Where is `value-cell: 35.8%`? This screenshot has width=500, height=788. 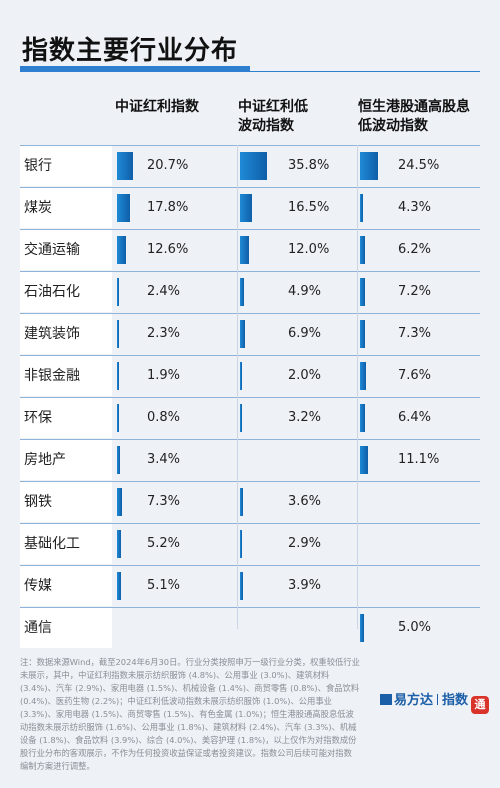 value-cell: 35.8% is located at coordinates (297, 166).